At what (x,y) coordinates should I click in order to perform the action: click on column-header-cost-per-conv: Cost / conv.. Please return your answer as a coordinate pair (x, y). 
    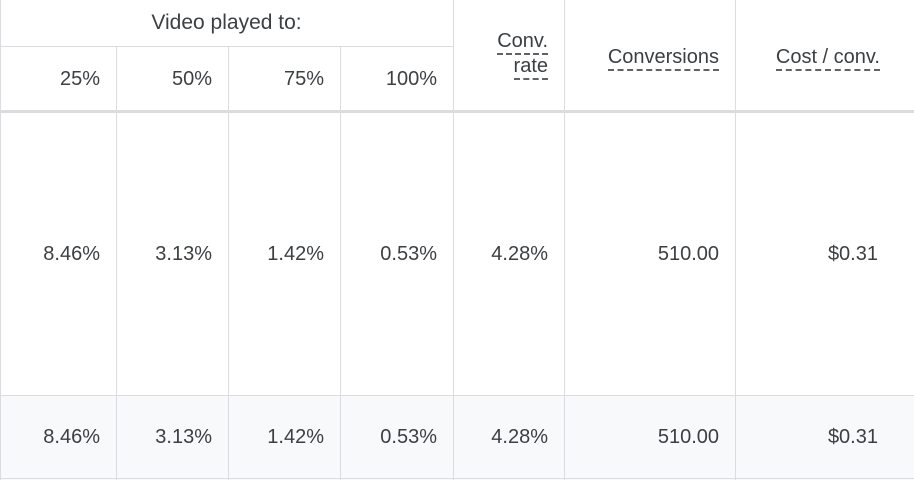
    Looking at the image, I should click on (824, 59).